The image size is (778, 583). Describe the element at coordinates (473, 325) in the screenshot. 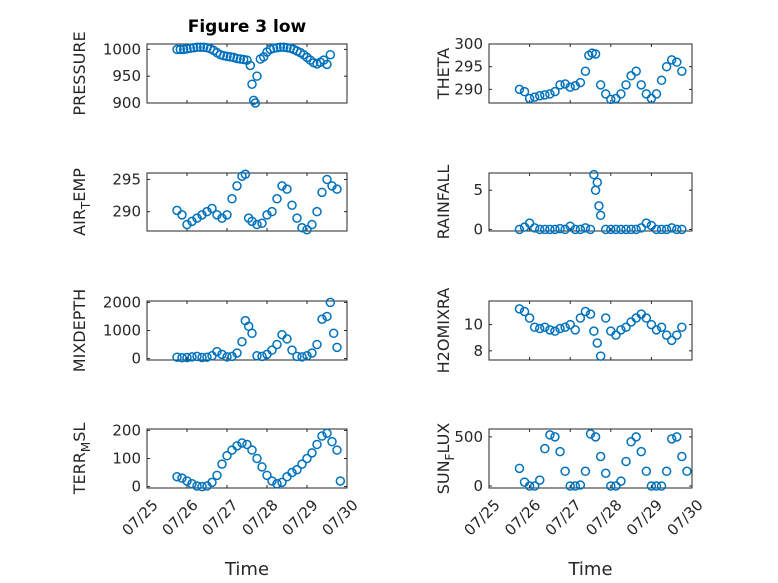

I see `y-tick-label: 10` at that location.